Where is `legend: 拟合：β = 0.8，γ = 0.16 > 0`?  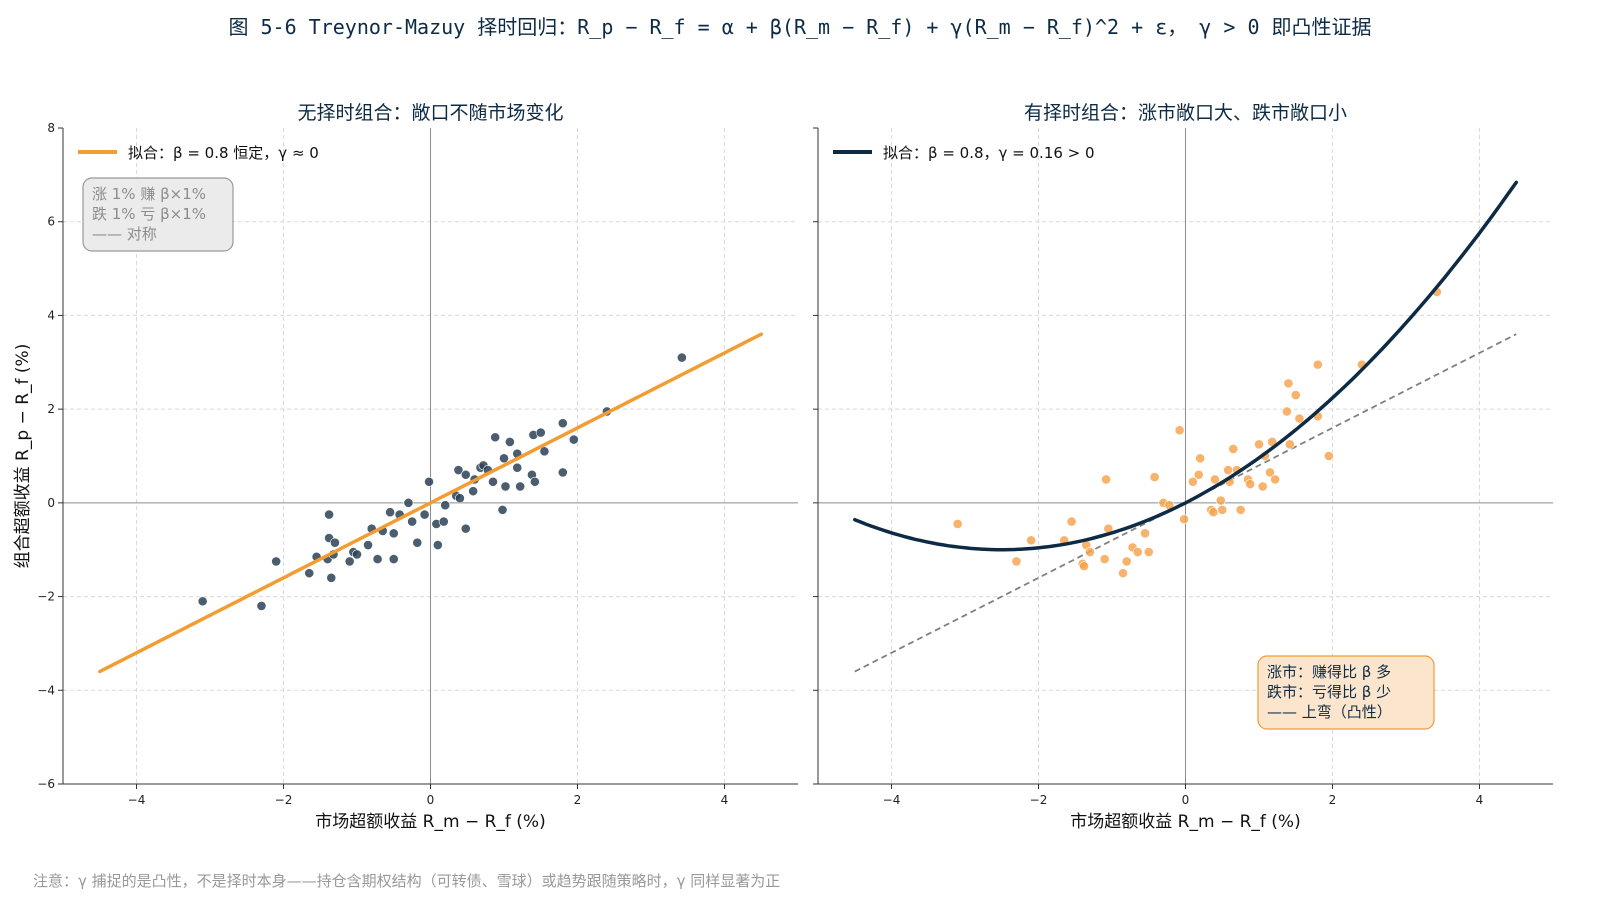
legend: 拟合：β = 0.8，γ = 0.16 > 0 is located at coordinates (964, 153).